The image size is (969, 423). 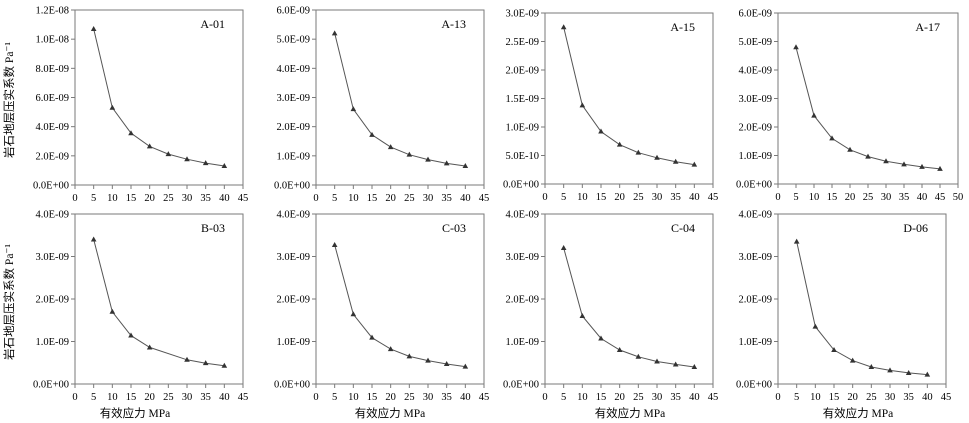 What do you see at coordinates (9, 100) in the screenshot?
I see `y-axis-title-top-row: 岩石地层压实系数 Pa⁻¹` at bounding box center [9, 100].